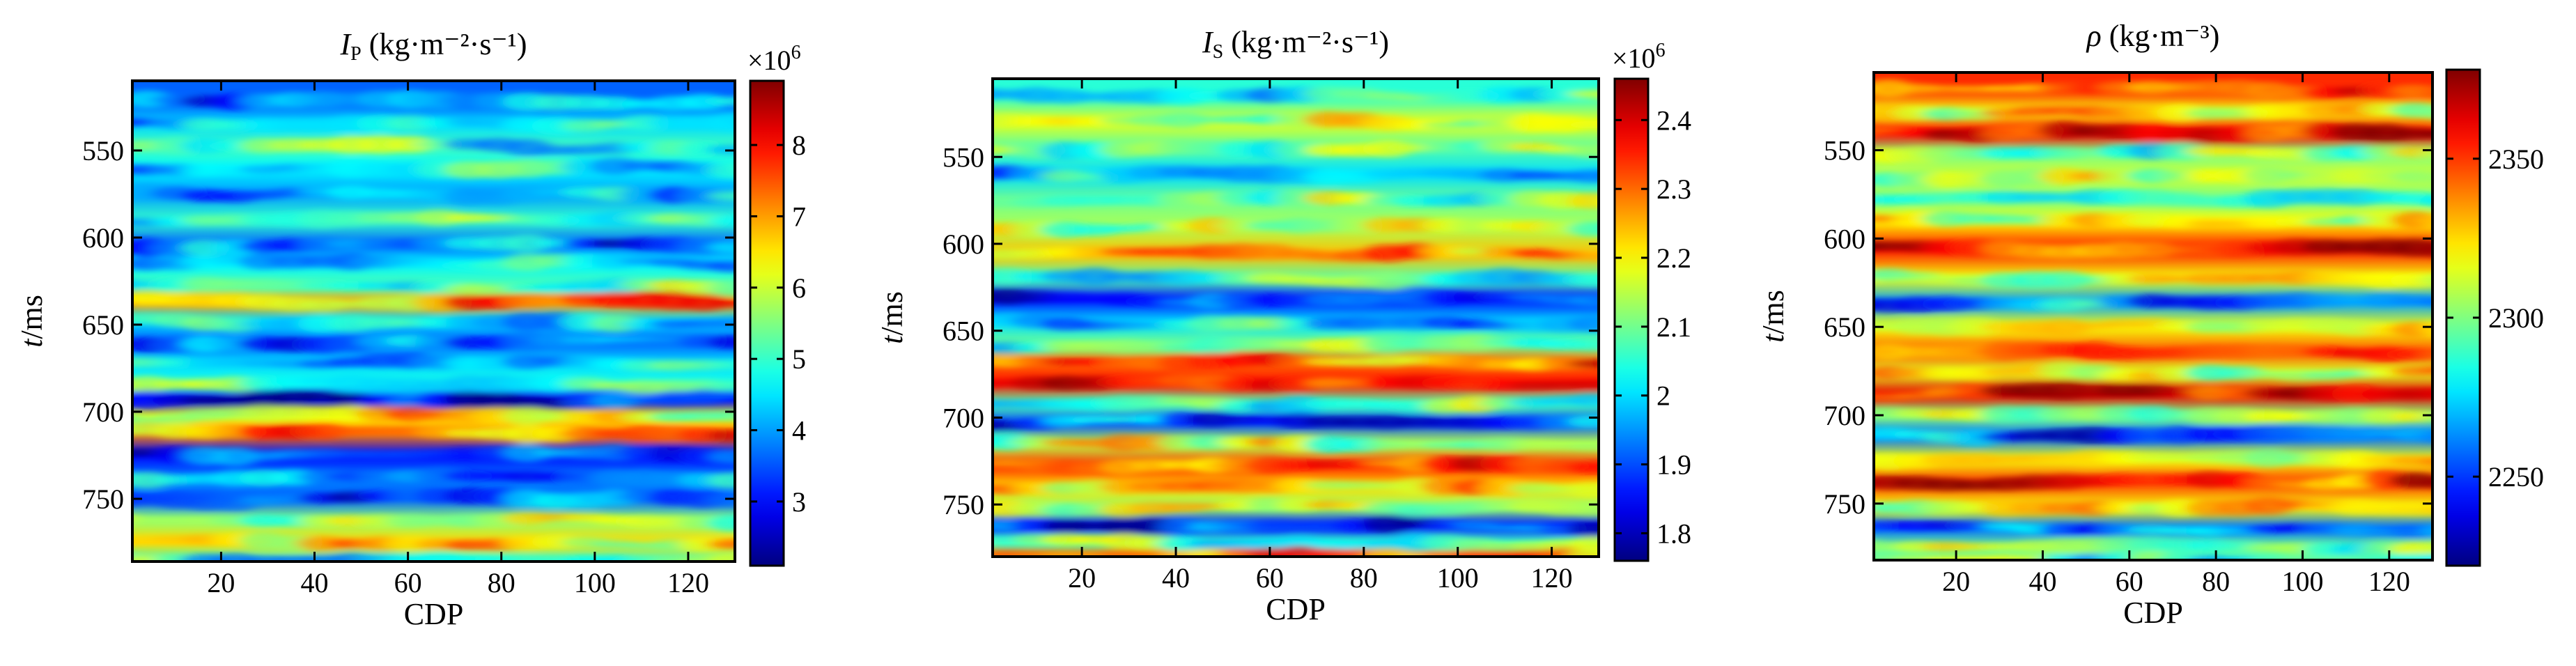 The width and height of the screenshot is (2576, 666). I want to click on x-tick-label: 40, so click(315, 582).